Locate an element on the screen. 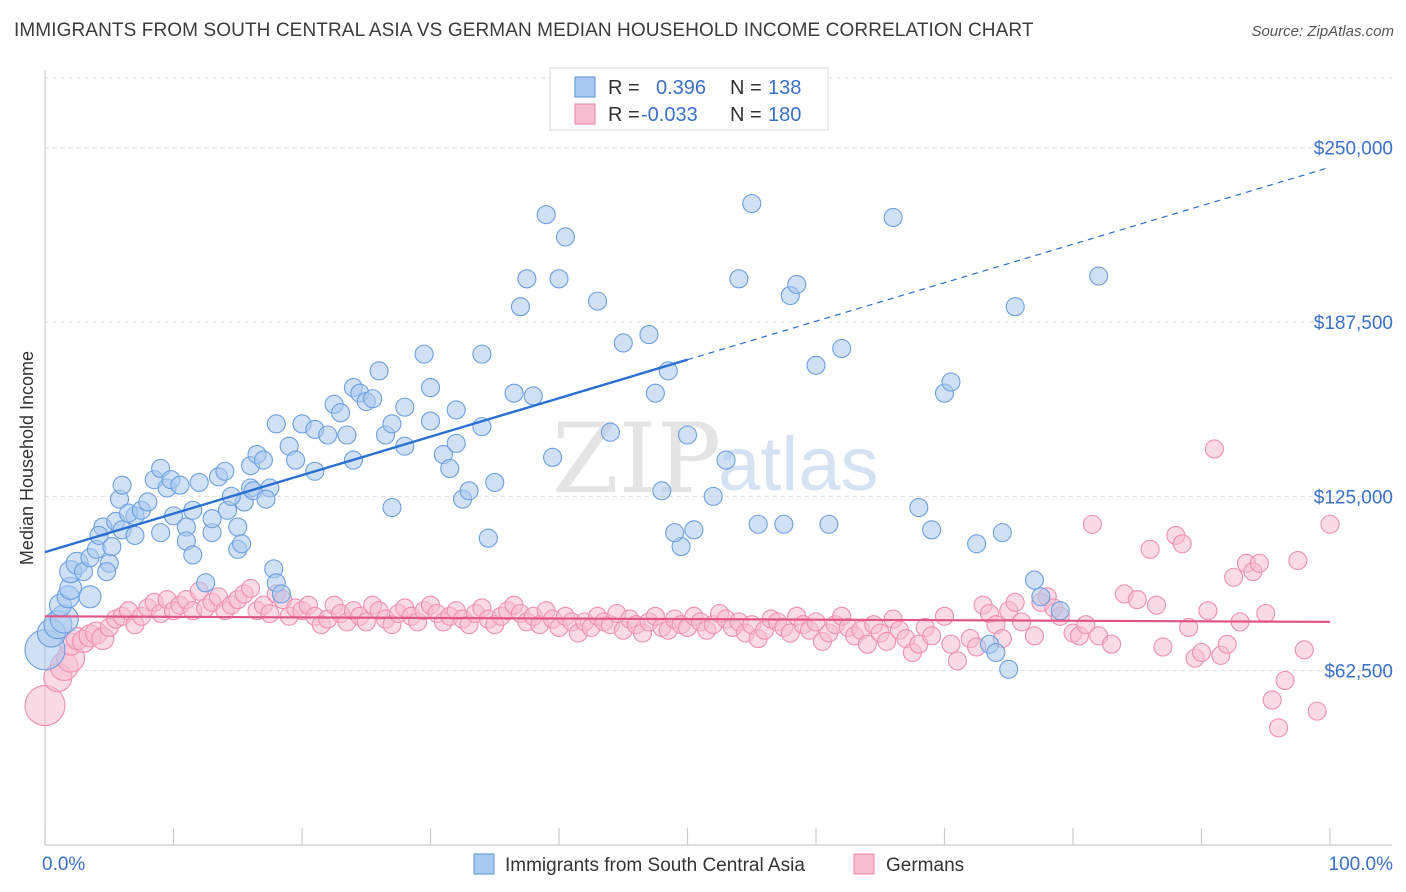 The width and height of the screenshot is (1406, 892). y-axis-label: Median Household Income is located at coordinates (27, 458).